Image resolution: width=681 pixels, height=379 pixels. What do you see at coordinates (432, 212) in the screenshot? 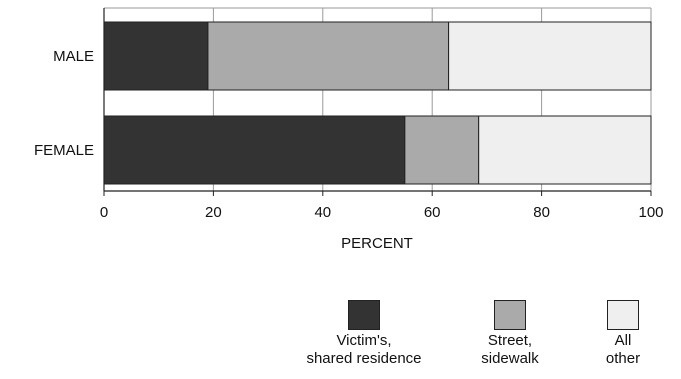
I see `x-tick-label: 60` at bounding box center [432, 212].